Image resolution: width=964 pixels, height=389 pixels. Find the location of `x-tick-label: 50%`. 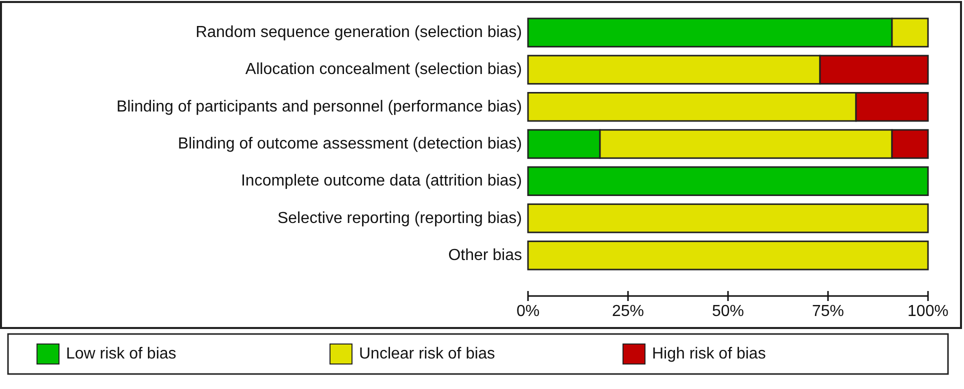

x-tick-label: 50% is located at coordinates (728, 311).